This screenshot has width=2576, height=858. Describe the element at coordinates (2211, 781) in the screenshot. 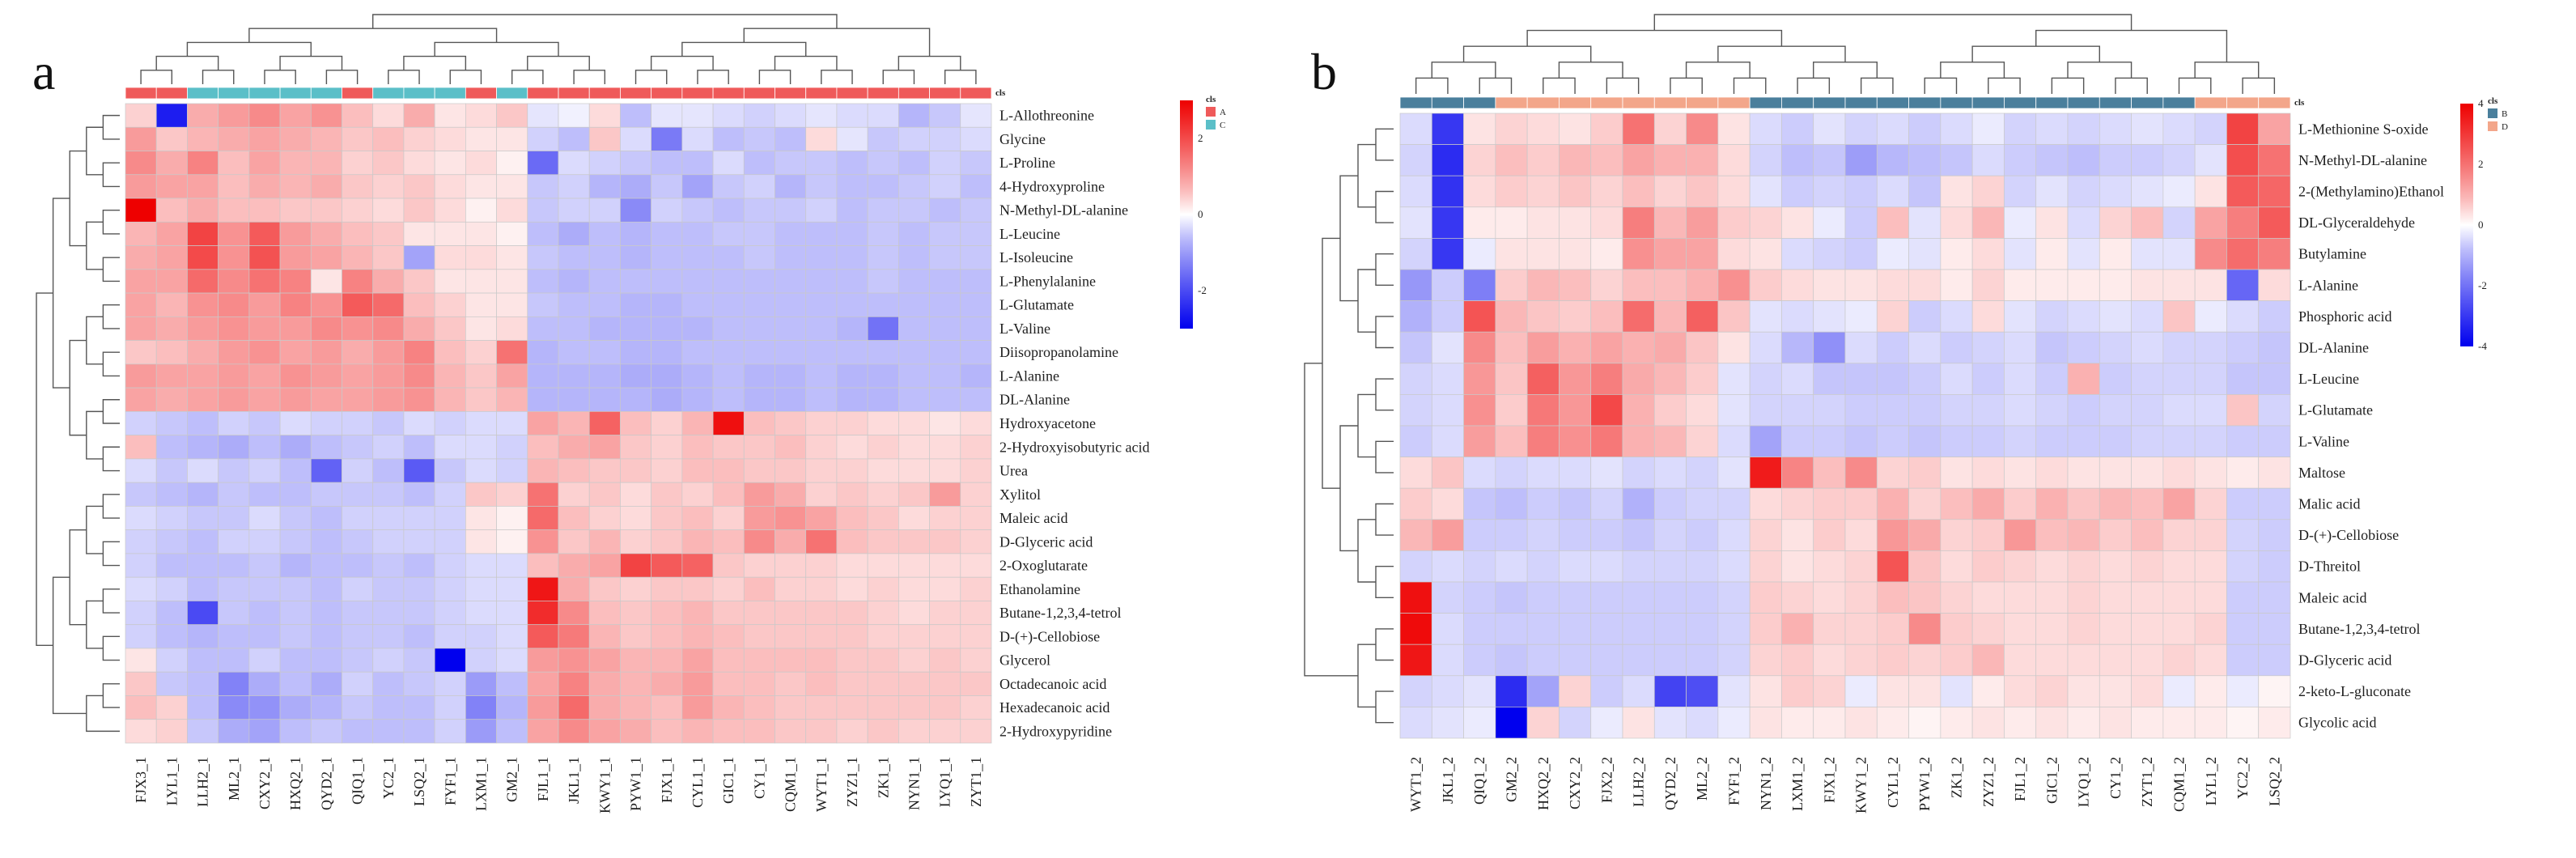

I see `column-label: LYL1_2` at that location.